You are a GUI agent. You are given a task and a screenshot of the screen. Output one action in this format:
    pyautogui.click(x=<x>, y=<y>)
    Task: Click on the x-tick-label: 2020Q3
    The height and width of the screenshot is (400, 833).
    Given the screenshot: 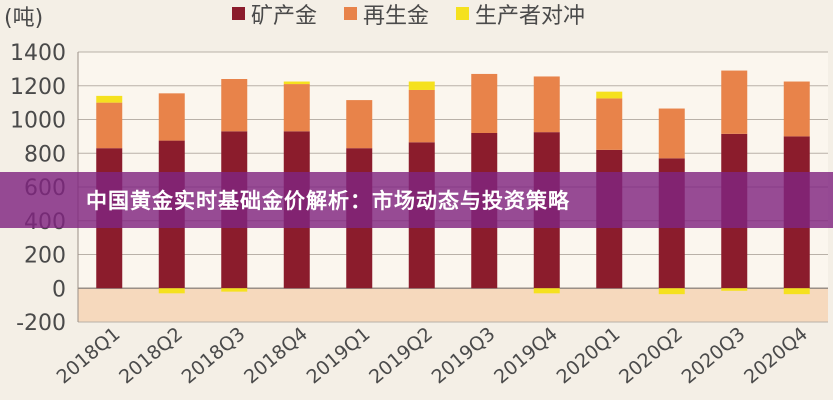 What is the action you would take?
    pyautogui.click(x=714, y=355)
    